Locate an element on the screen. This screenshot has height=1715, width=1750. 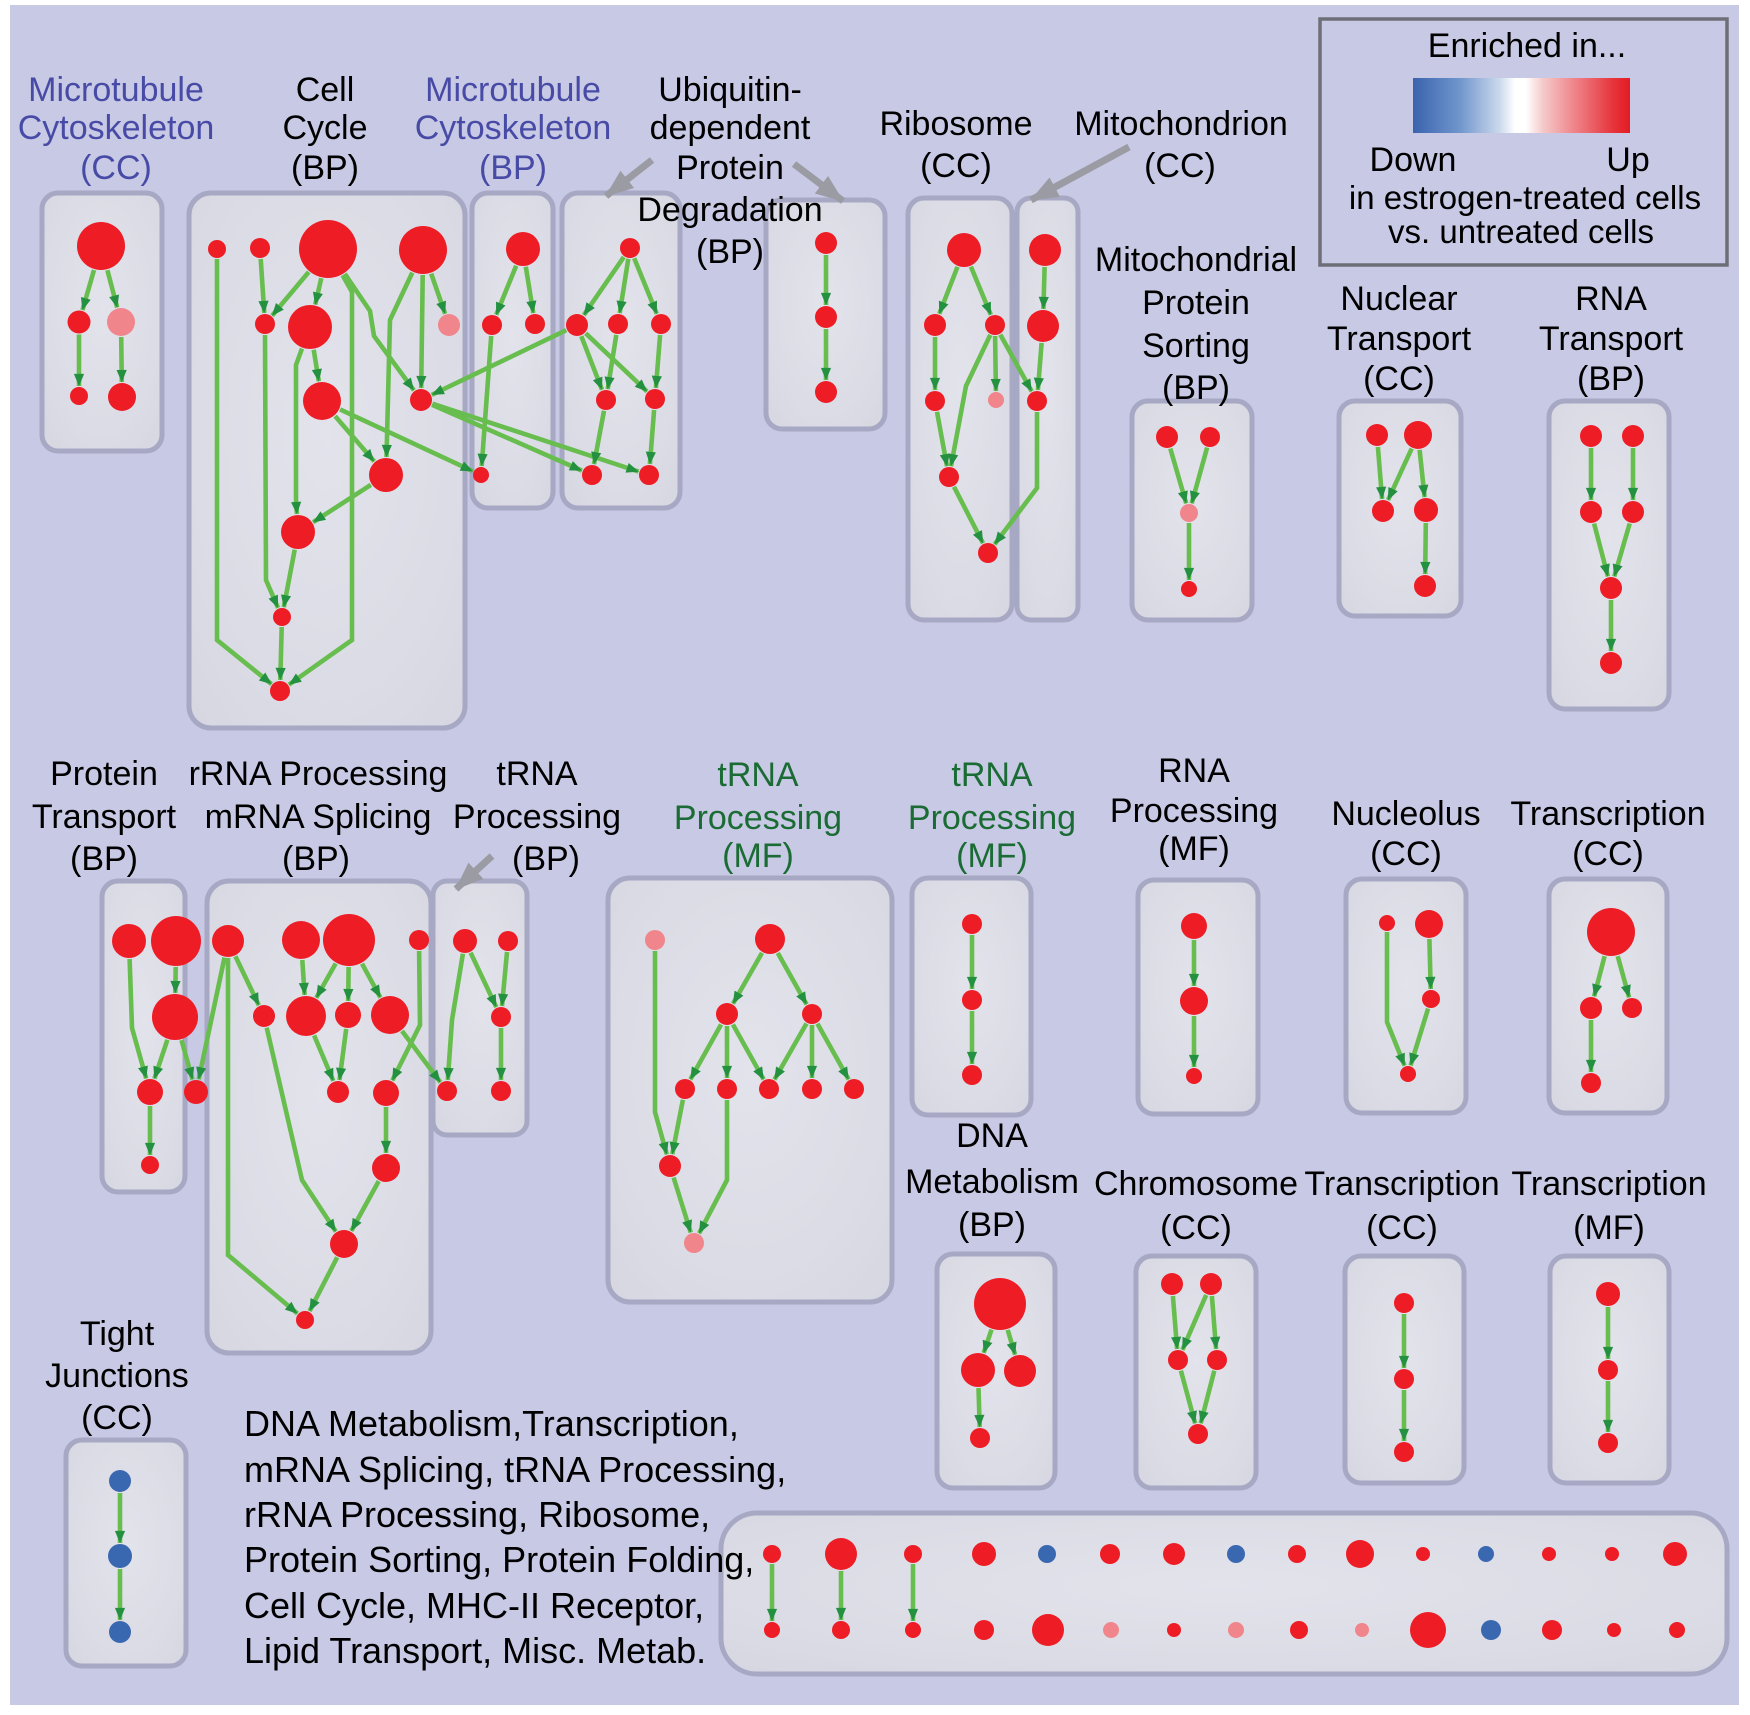
svg-text: Cell is located at coordinates (325, 90).